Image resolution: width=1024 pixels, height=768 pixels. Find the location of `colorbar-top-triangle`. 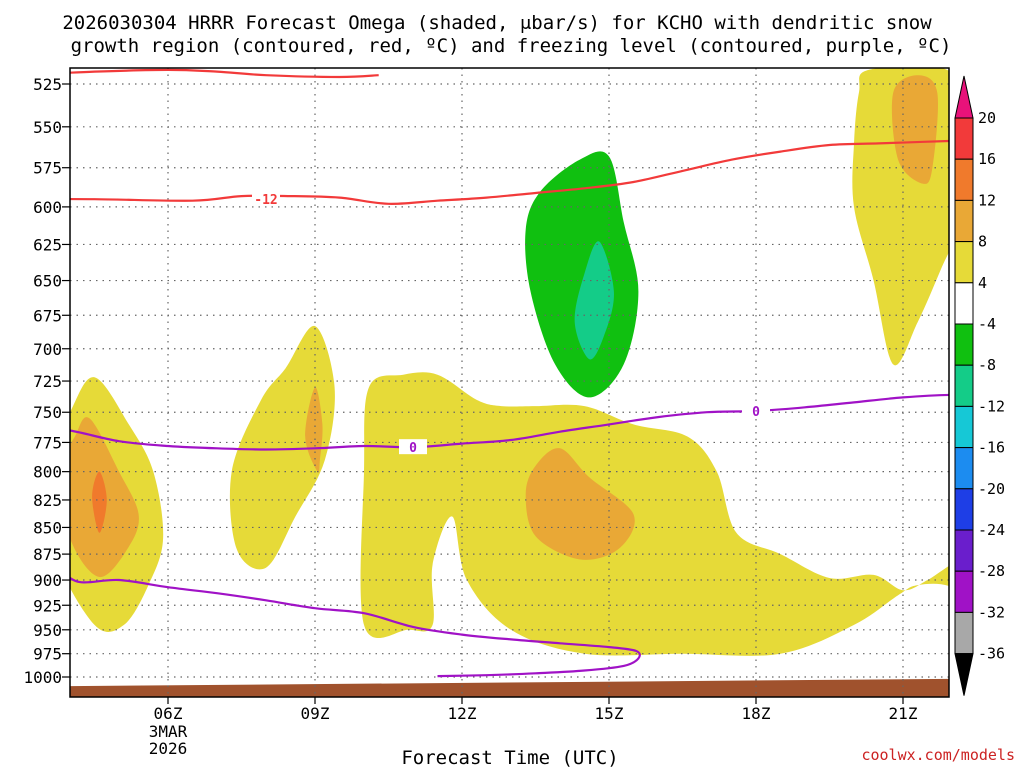

colorbar-top-triangle is located at coordinates (964, 97).